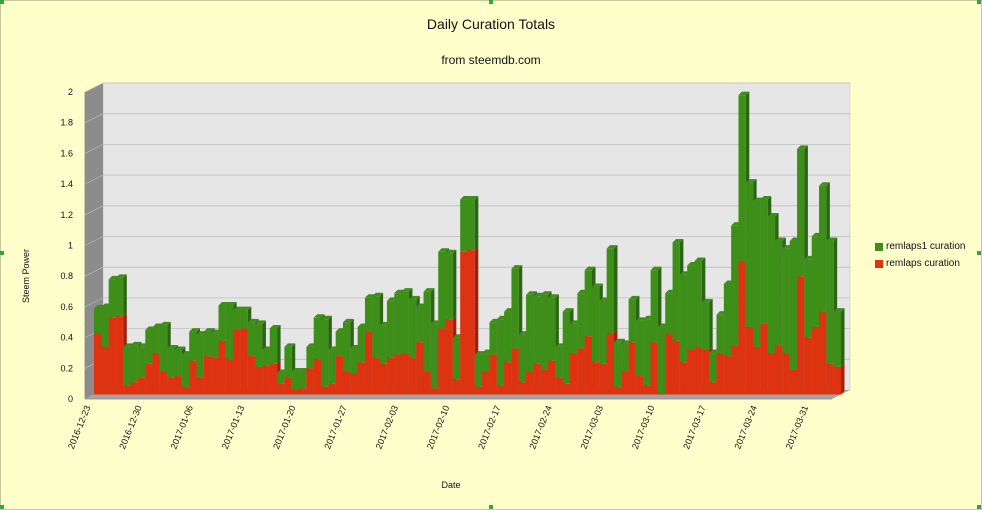 The height and width of the screenshot is (510, 982). I want to click on x-tick-label: 2016-12-30, so click(130, 427).